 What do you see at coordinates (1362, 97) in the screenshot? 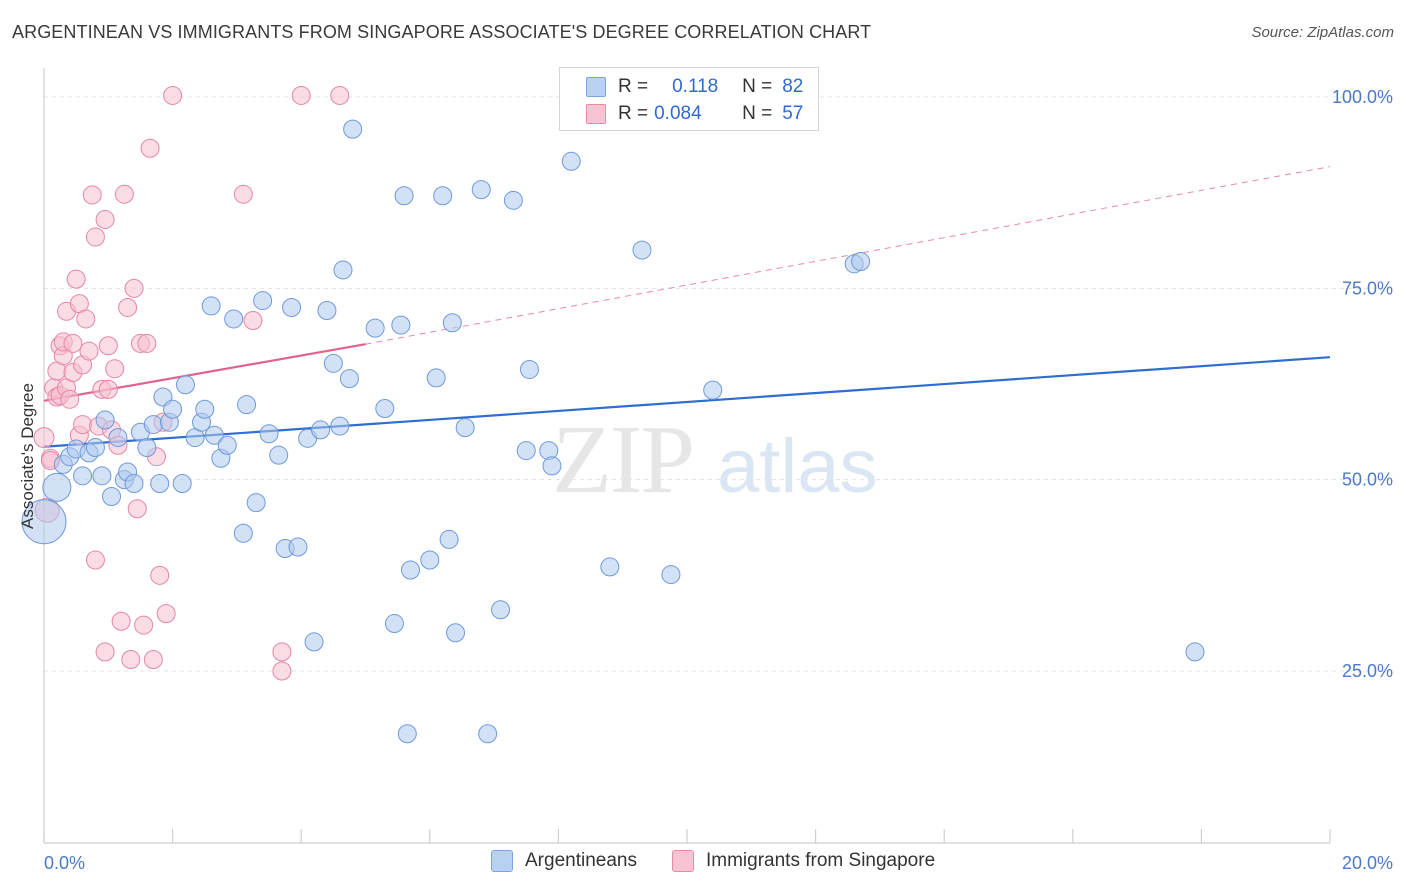
I see `y-tick-label: 100.0%` at bounding box center [1362, 97].